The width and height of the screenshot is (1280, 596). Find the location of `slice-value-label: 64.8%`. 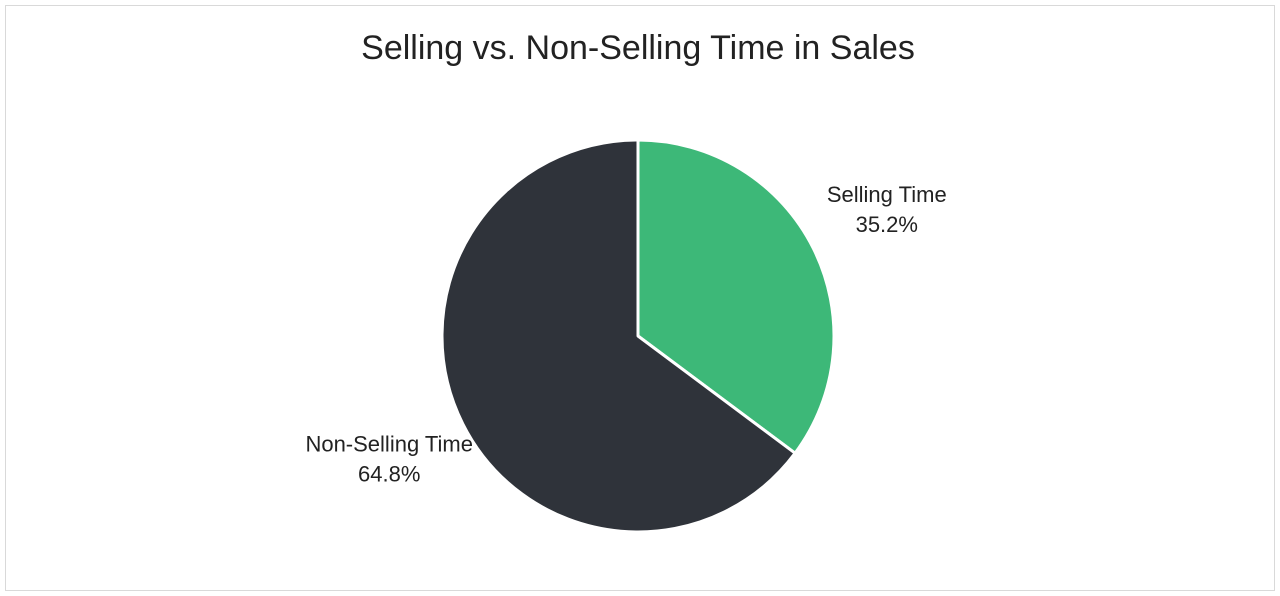

slice-value-label: 64.8% is located at coordinates (389, 474).